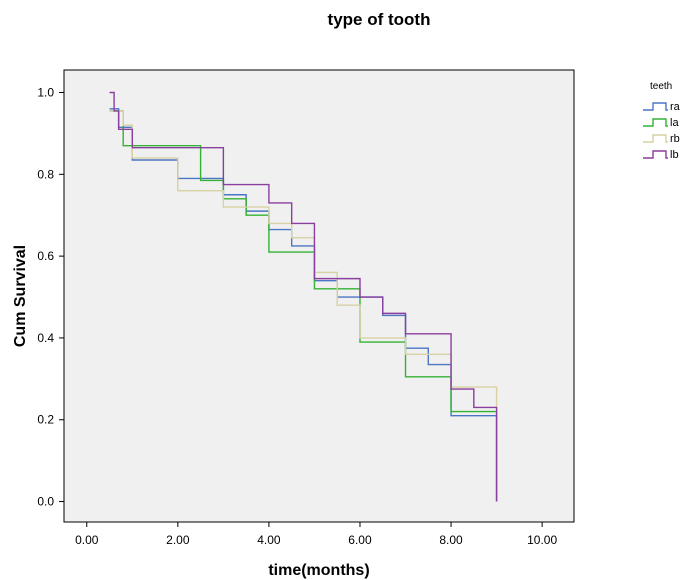 The width and height of the screenshot is (682, 580). What do you see at coordinates (178, 540) in the screenshot?
I see `x-tick-label: 2.00` at bounding box center [178, 540].